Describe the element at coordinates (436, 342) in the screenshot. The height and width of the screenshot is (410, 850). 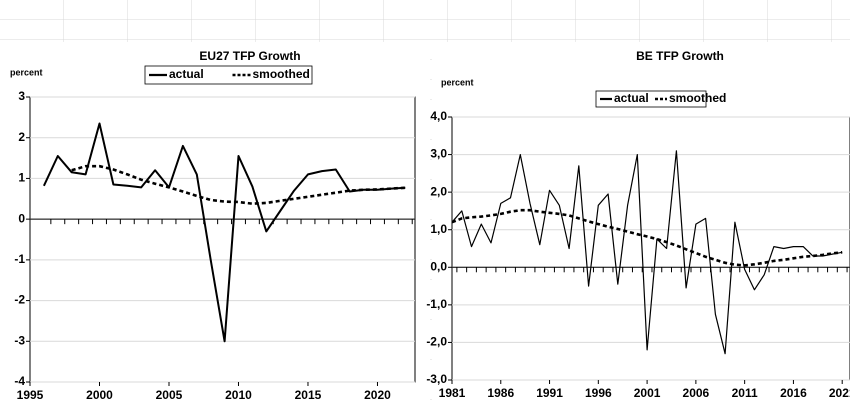
I see `y-tick-label: -2,0` at that location.